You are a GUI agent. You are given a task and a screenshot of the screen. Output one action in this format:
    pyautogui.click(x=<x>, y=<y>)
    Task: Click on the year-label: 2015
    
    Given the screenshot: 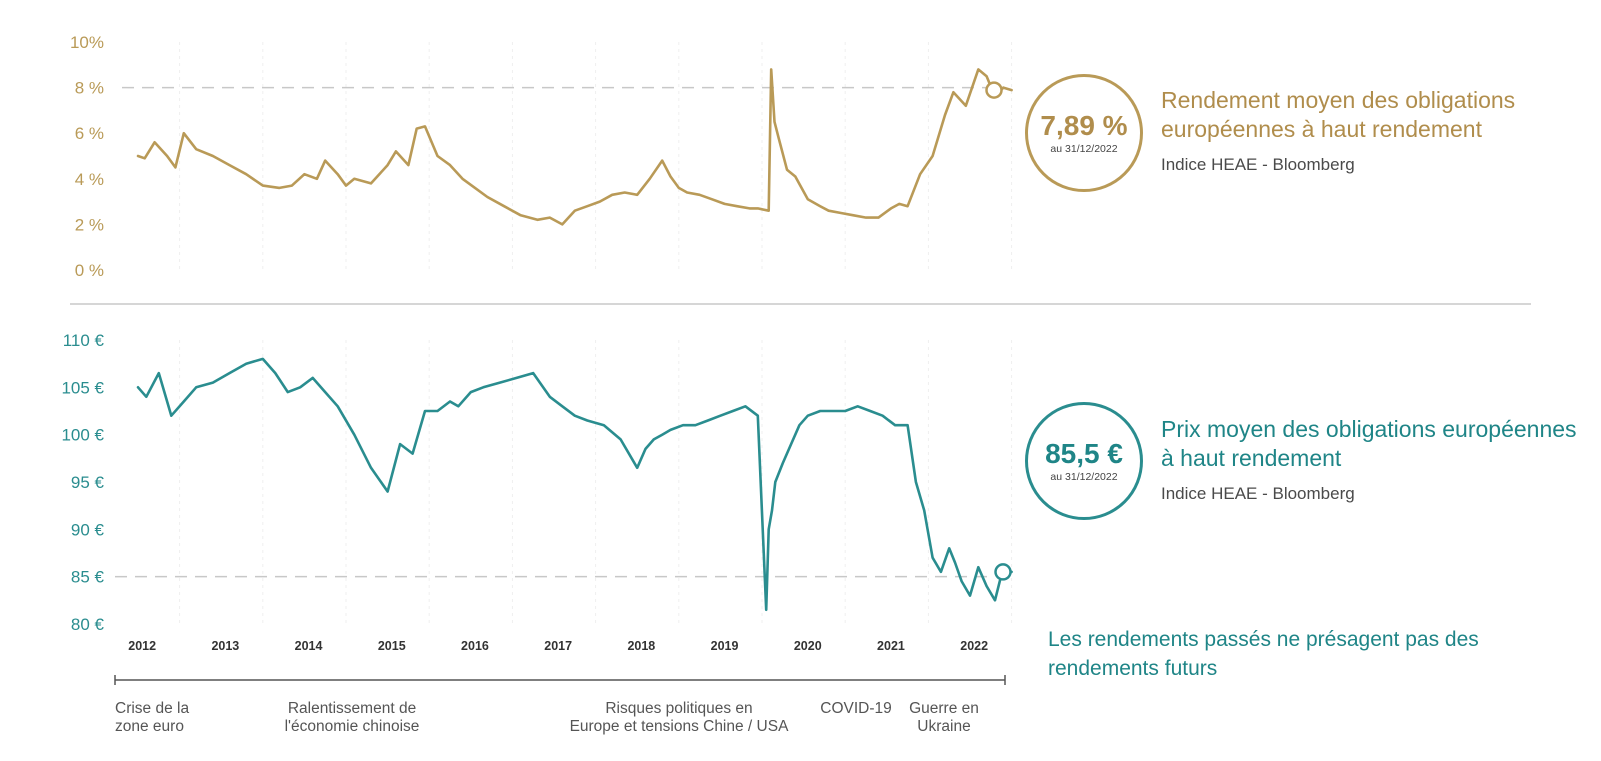 What is the action you would take?
    pyautogui.click(x=392, y=646)
    